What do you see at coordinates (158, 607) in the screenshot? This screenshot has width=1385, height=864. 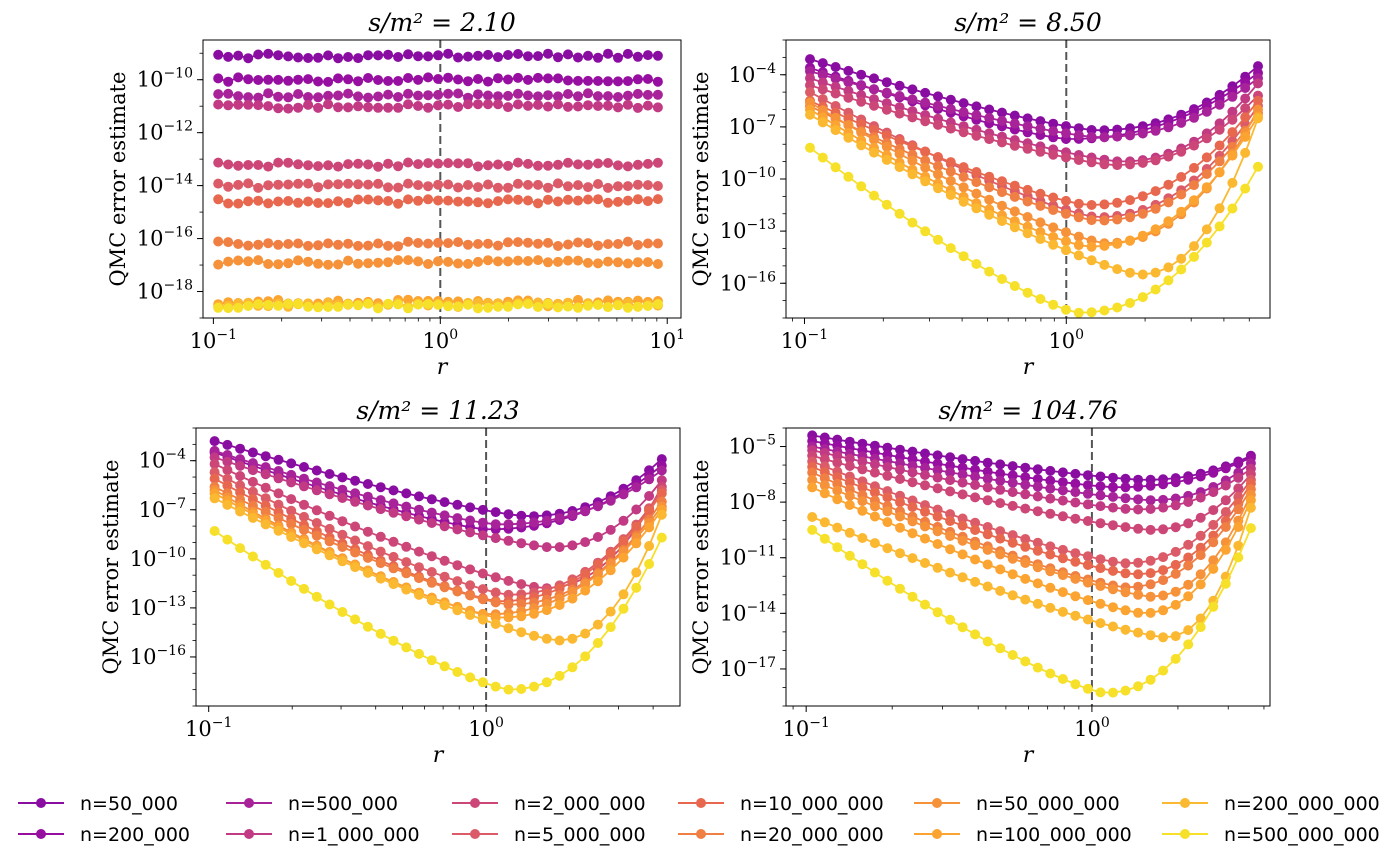 I see `y-tick-label: 10−13` at bounding box center [158, 607].